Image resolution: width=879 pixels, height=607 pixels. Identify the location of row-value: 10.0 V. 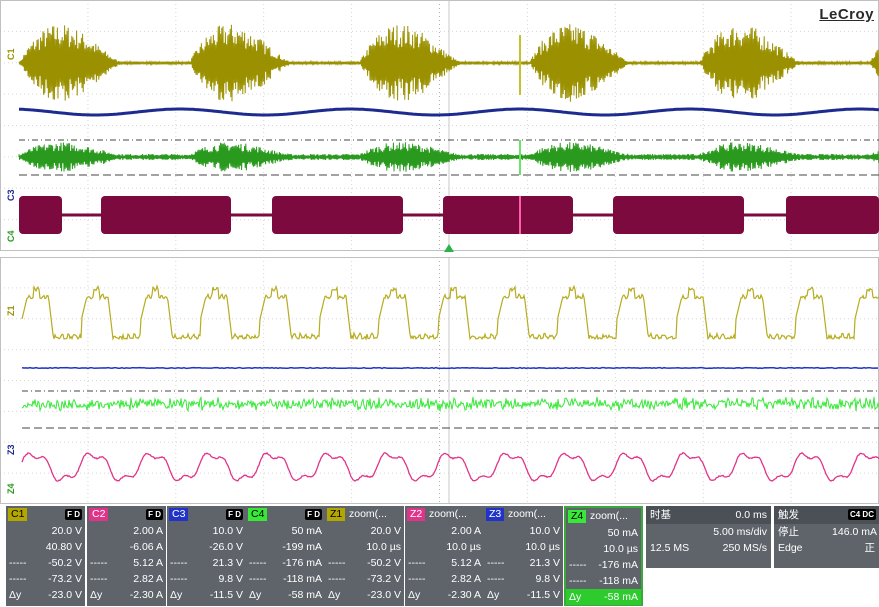
(227, 531).